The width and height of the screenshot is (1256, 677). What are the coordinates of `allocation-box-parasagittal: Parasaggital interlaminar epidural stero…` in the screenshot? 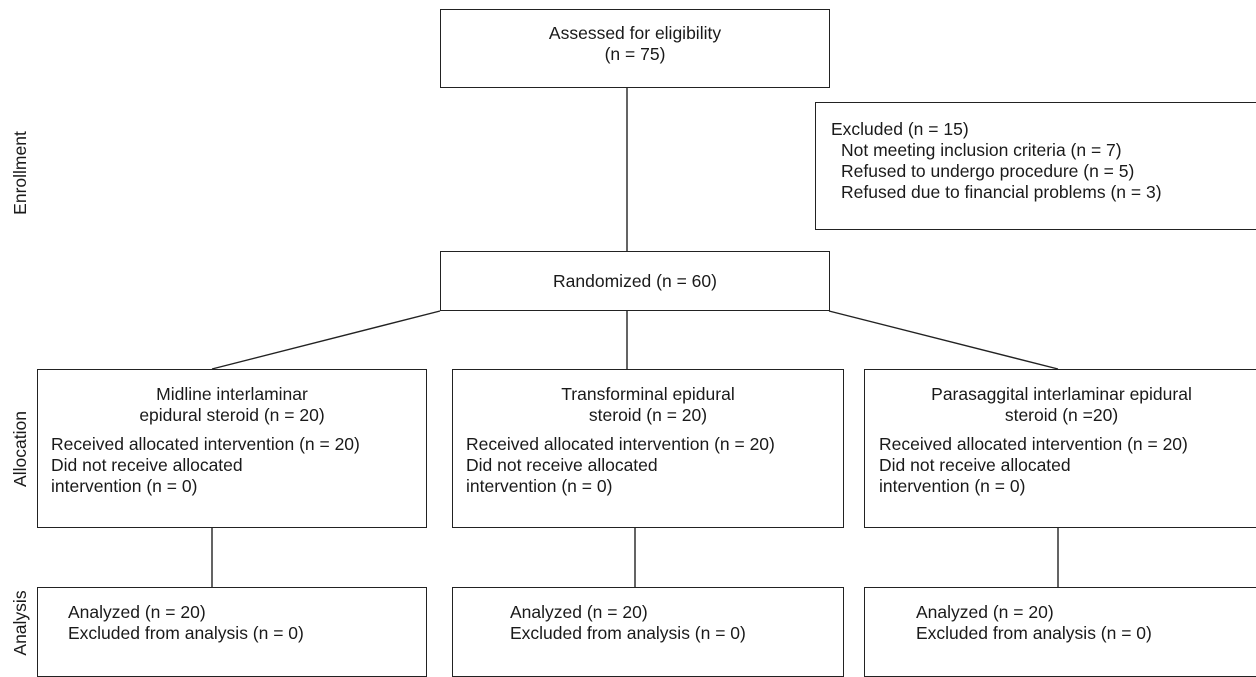 It's located at (1060, 448).